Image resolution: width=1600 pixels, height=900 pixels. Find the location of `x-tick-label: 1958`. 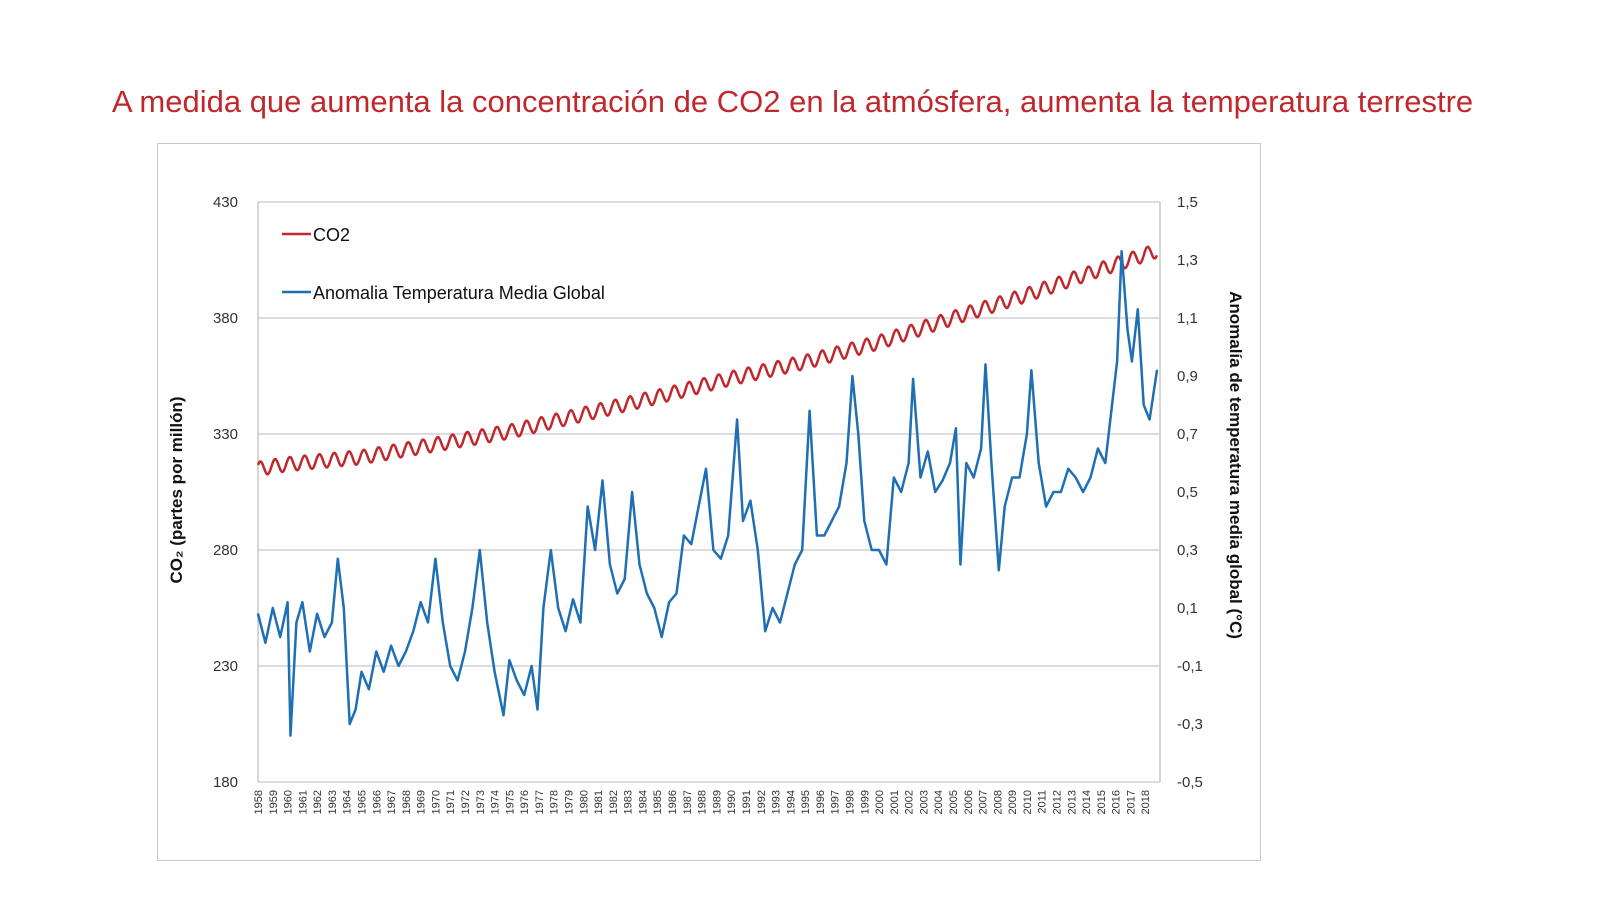

x-tick-label: 1958 is located at coordinates (259, 802).